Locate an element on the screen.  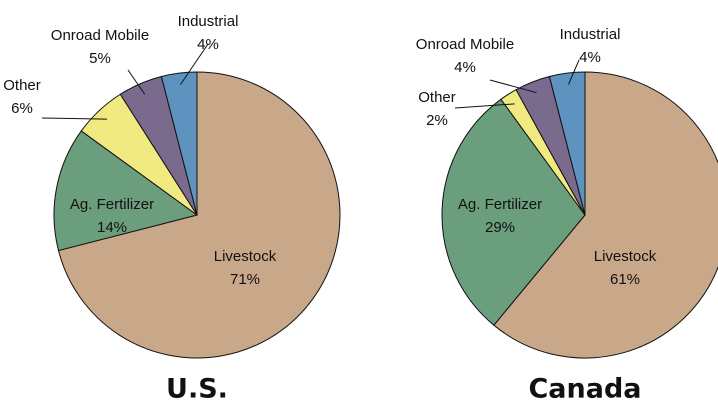
slice-value-label: 6% is located at coordinates (22, 108).